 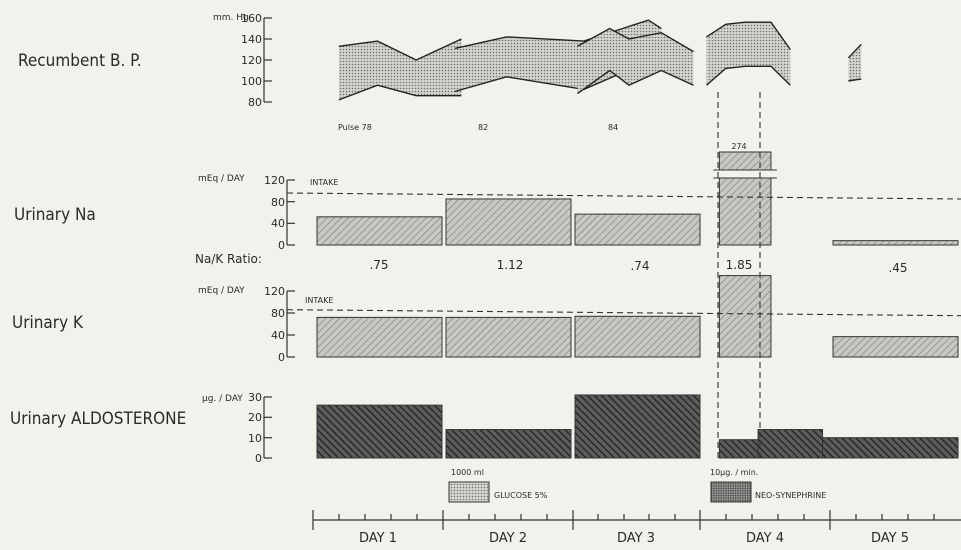 I want to click on bp-tick-label: 80, so click(x=255, y=102).